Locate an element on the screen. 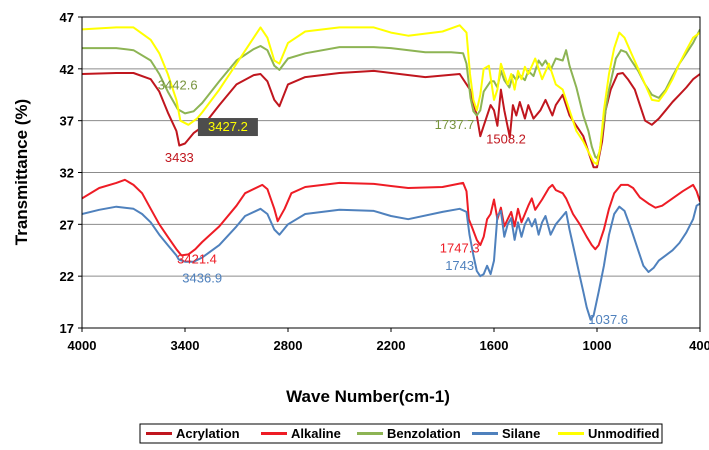 The image size is (709, 450). x-axis-title: Wave Number(cm-1) is located at coordinates (368, 396).